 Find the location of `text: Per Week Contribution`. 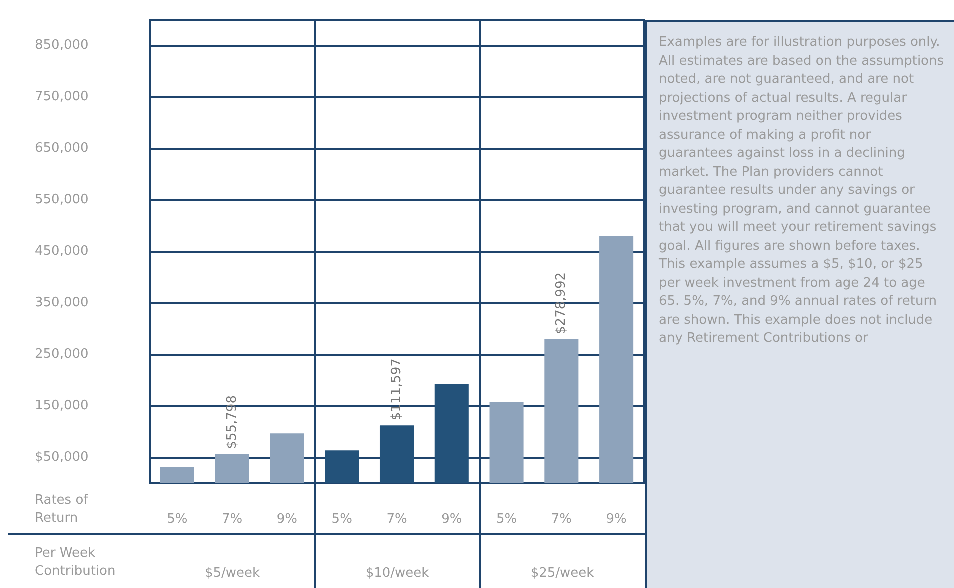

text: Per Week Contribution is located at coordinates (76, 563).